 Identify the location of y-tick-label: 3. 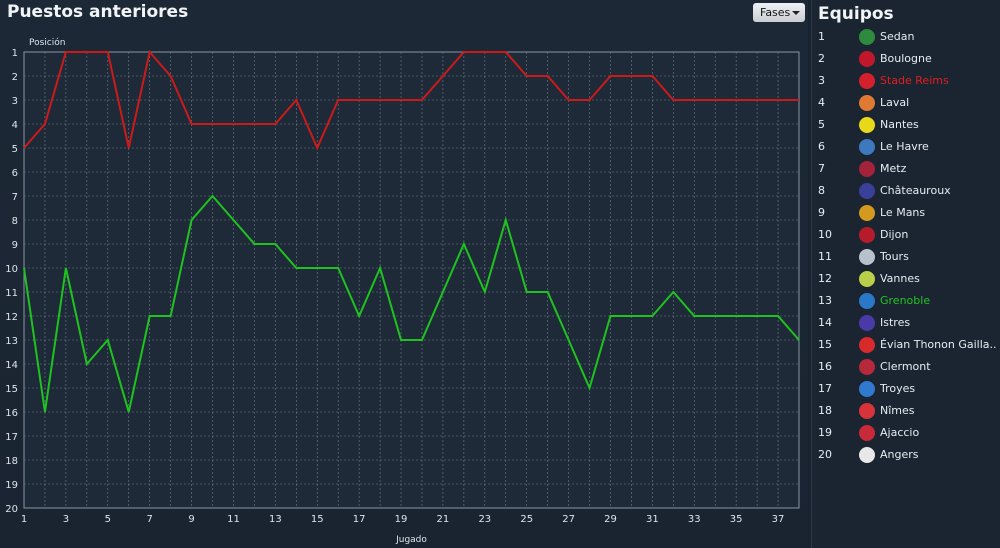
(15, 101).